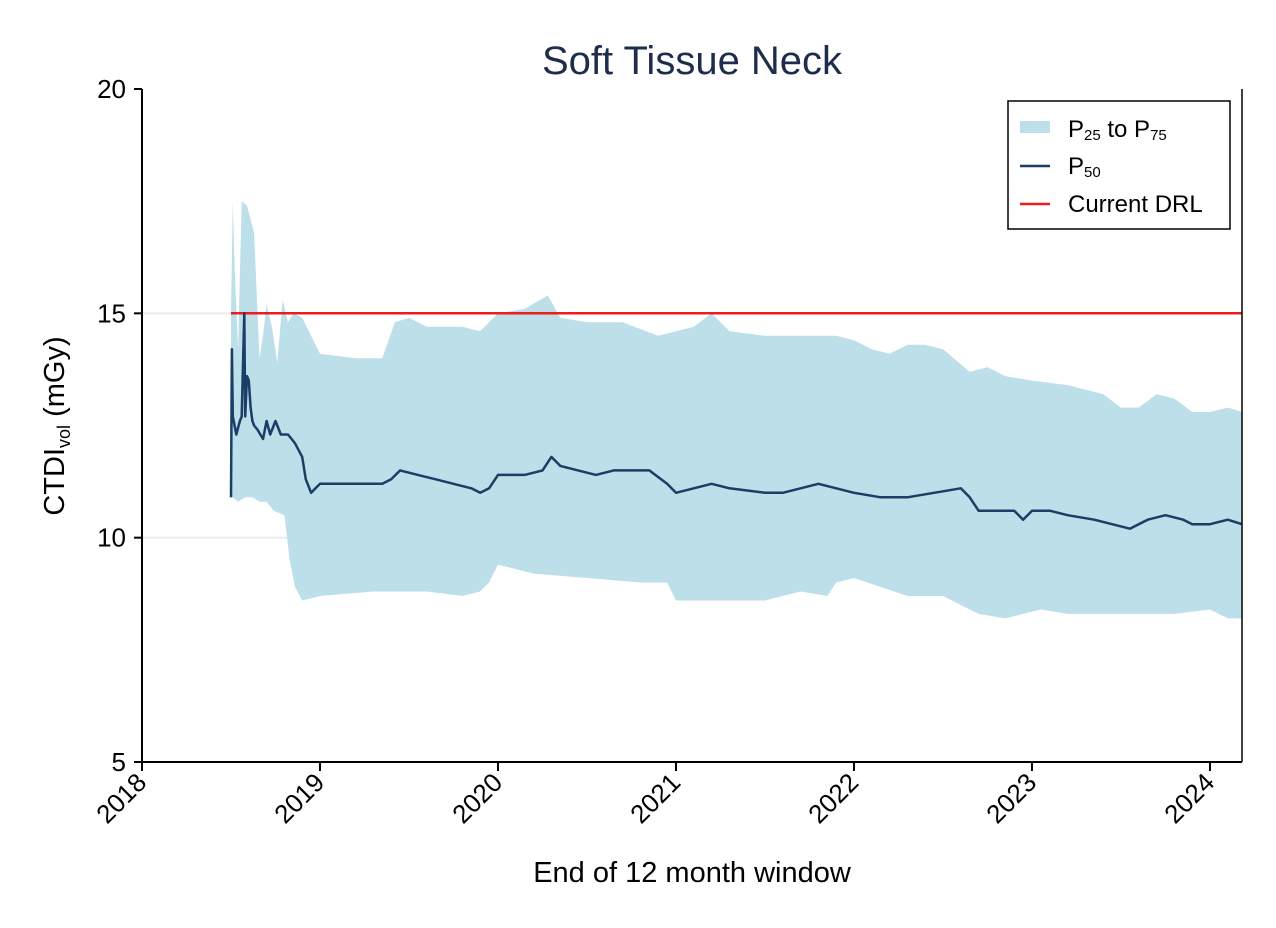 The width and height of the screenshot is (1276, 928). What do you see at coordinates (1135, 204) in the screenshot?
I see `legend-drl-label: Current DRL` at bounding box center [1135, 204].